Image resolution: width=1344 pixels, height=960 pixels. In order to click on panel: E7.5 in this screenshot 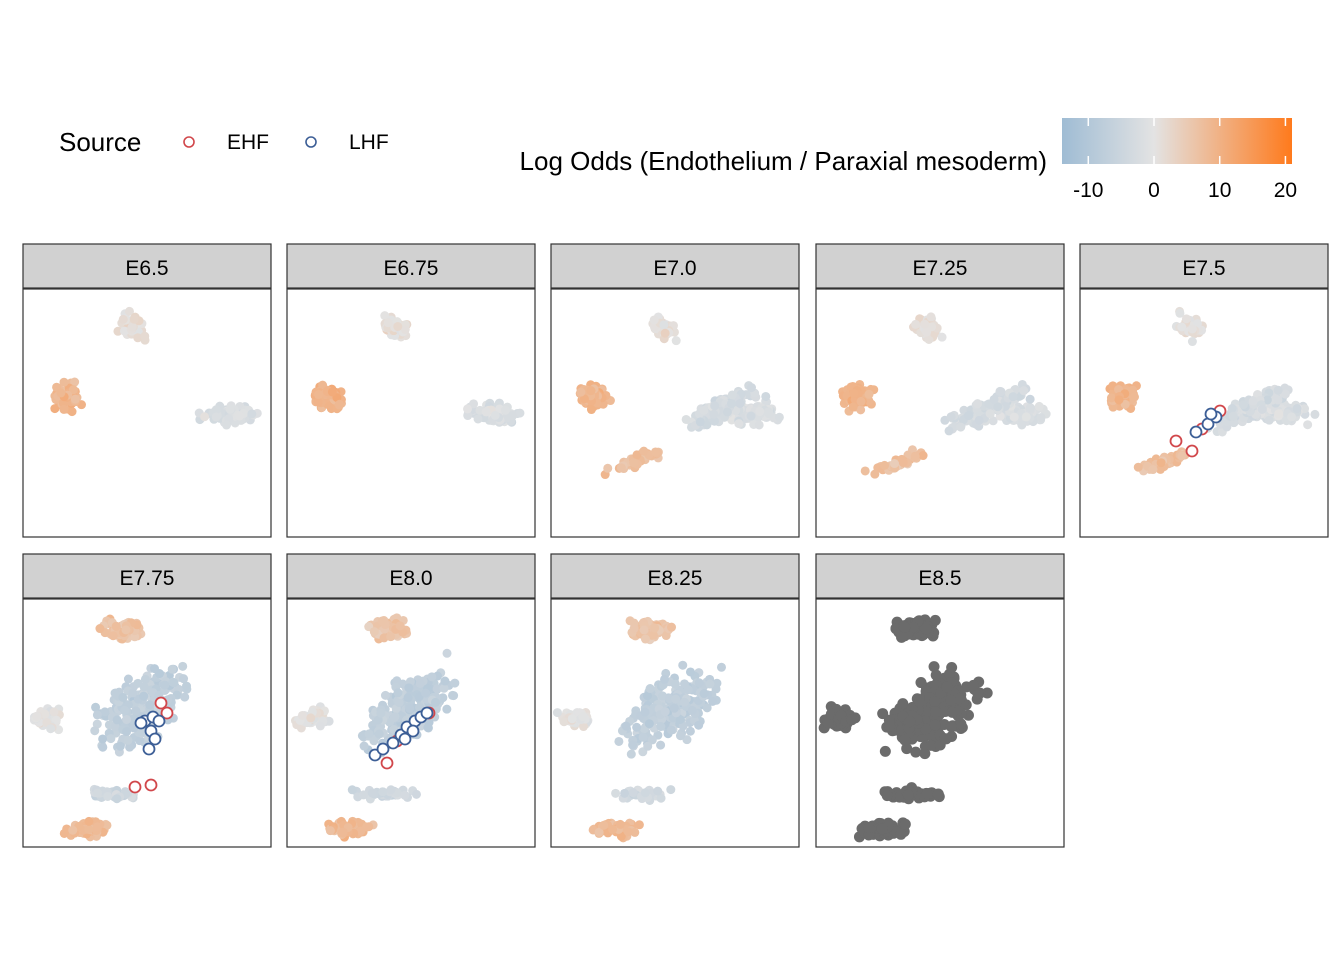, I will do `click(1204, 390)`.